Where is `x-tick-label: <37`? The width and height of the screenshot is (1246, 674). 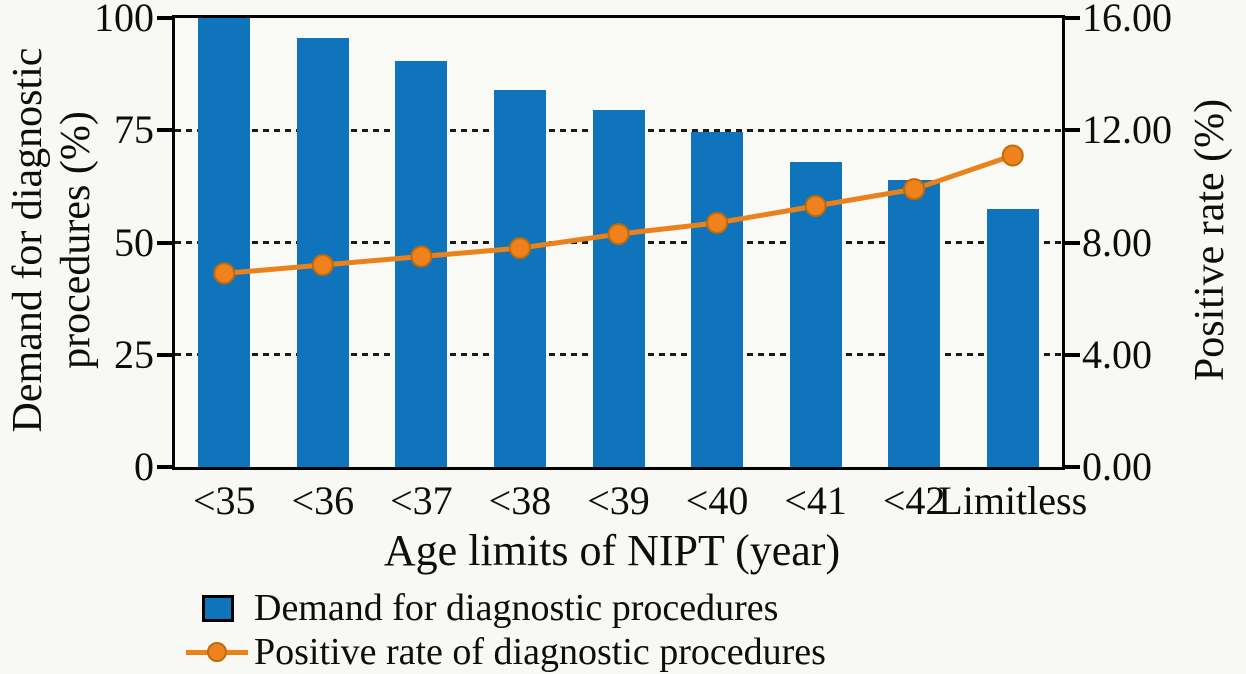 x-tick-label: <37 is located at coordinates (421, 500).